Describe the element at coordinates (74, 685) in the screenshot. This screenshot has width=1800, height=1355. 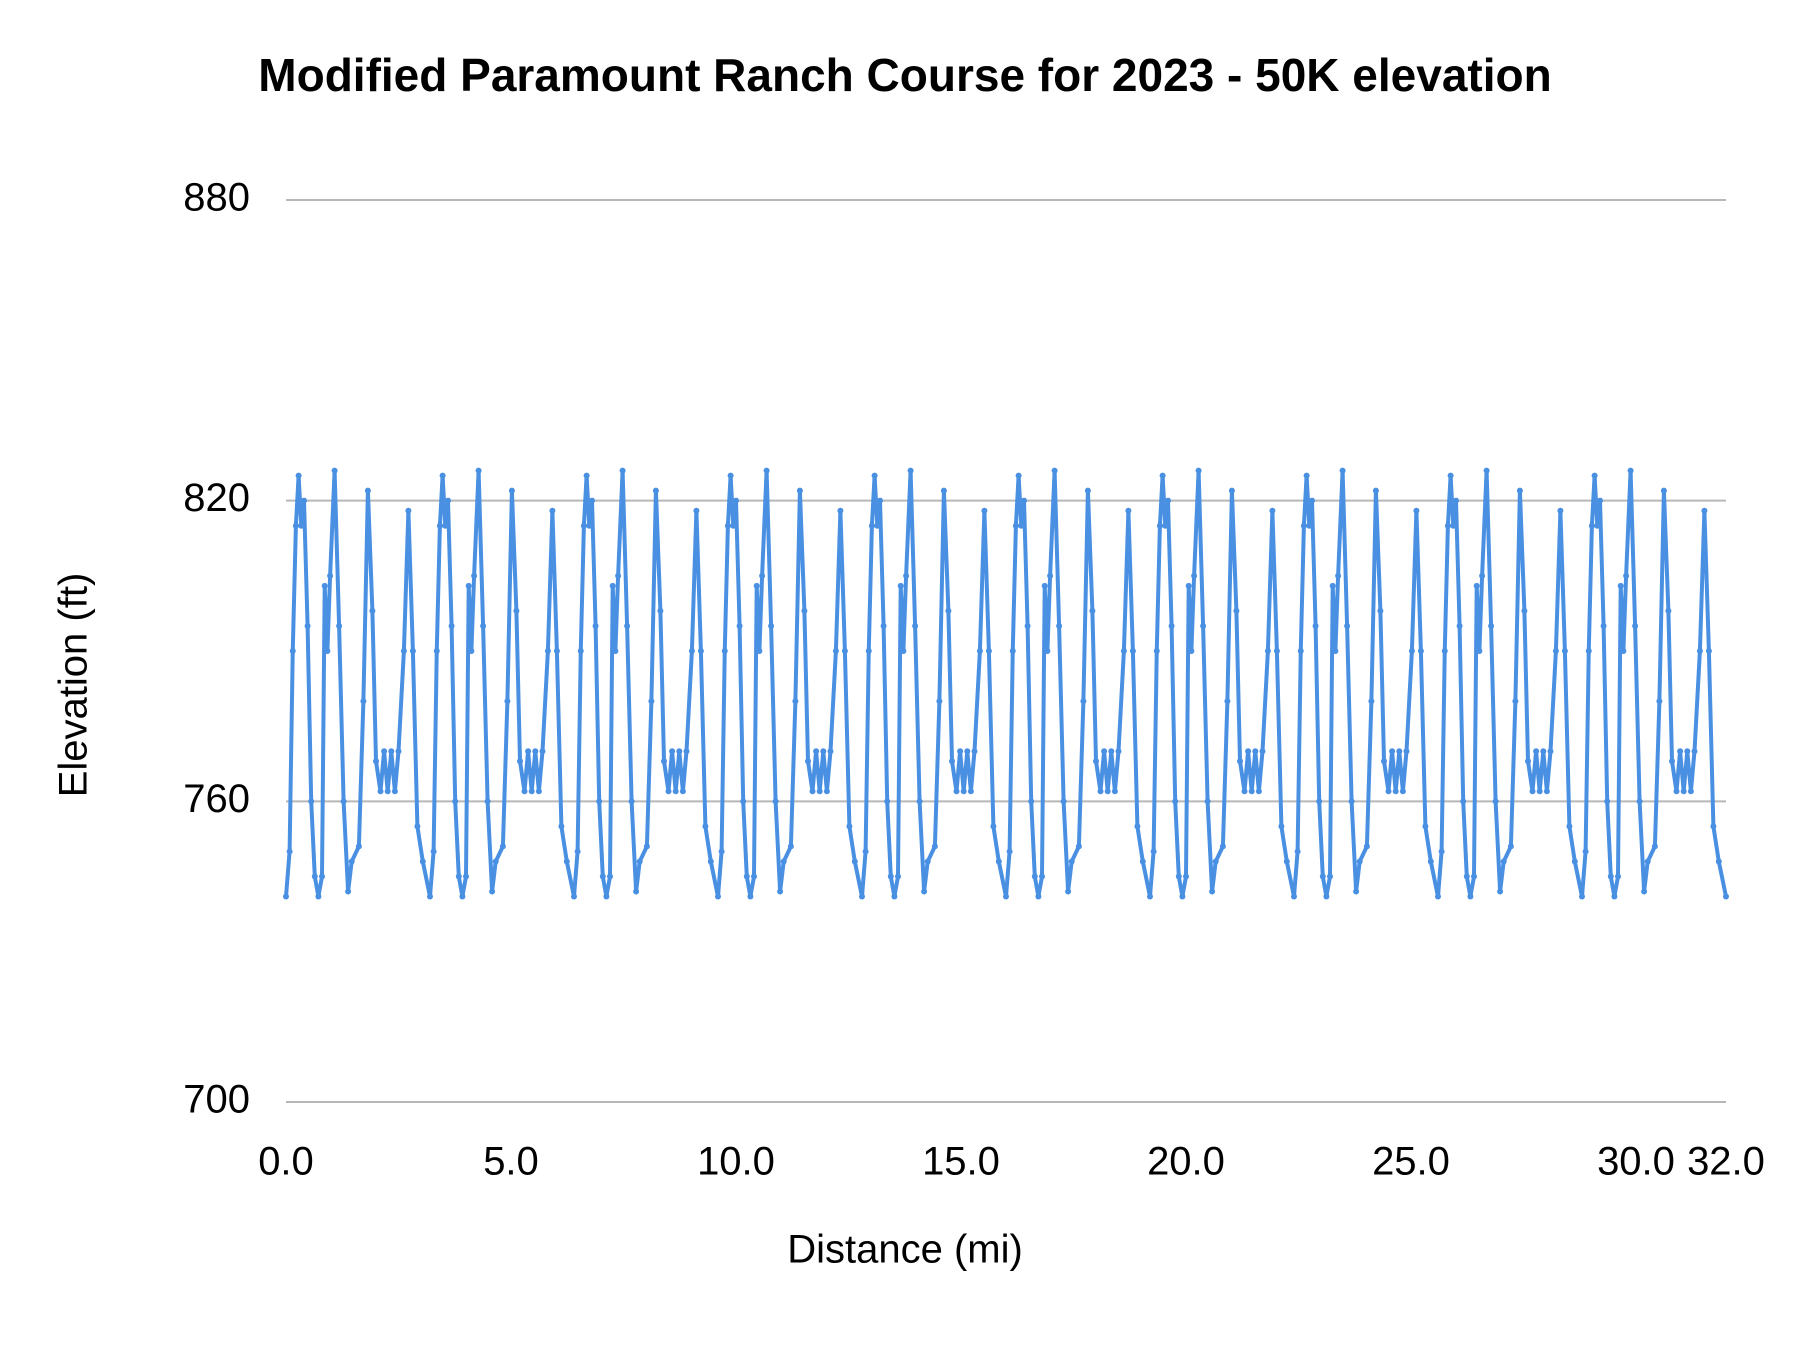
I see `y-axis-title: Elevation (ft)` at that location.